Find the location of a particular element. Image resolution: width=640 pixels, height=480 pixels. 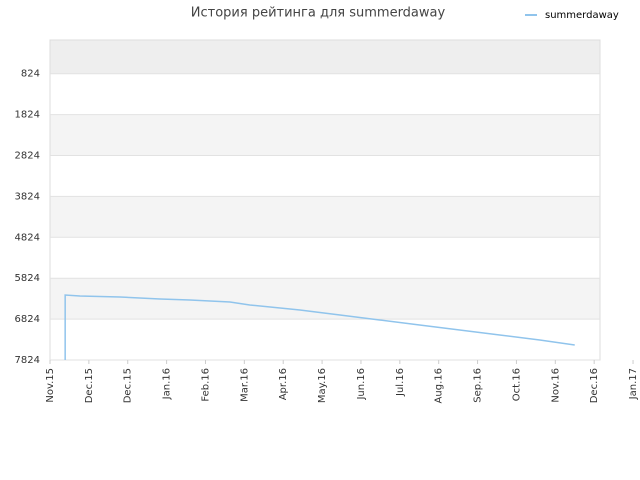

legend-label: summerdaway is located at coordinates (582, 15).